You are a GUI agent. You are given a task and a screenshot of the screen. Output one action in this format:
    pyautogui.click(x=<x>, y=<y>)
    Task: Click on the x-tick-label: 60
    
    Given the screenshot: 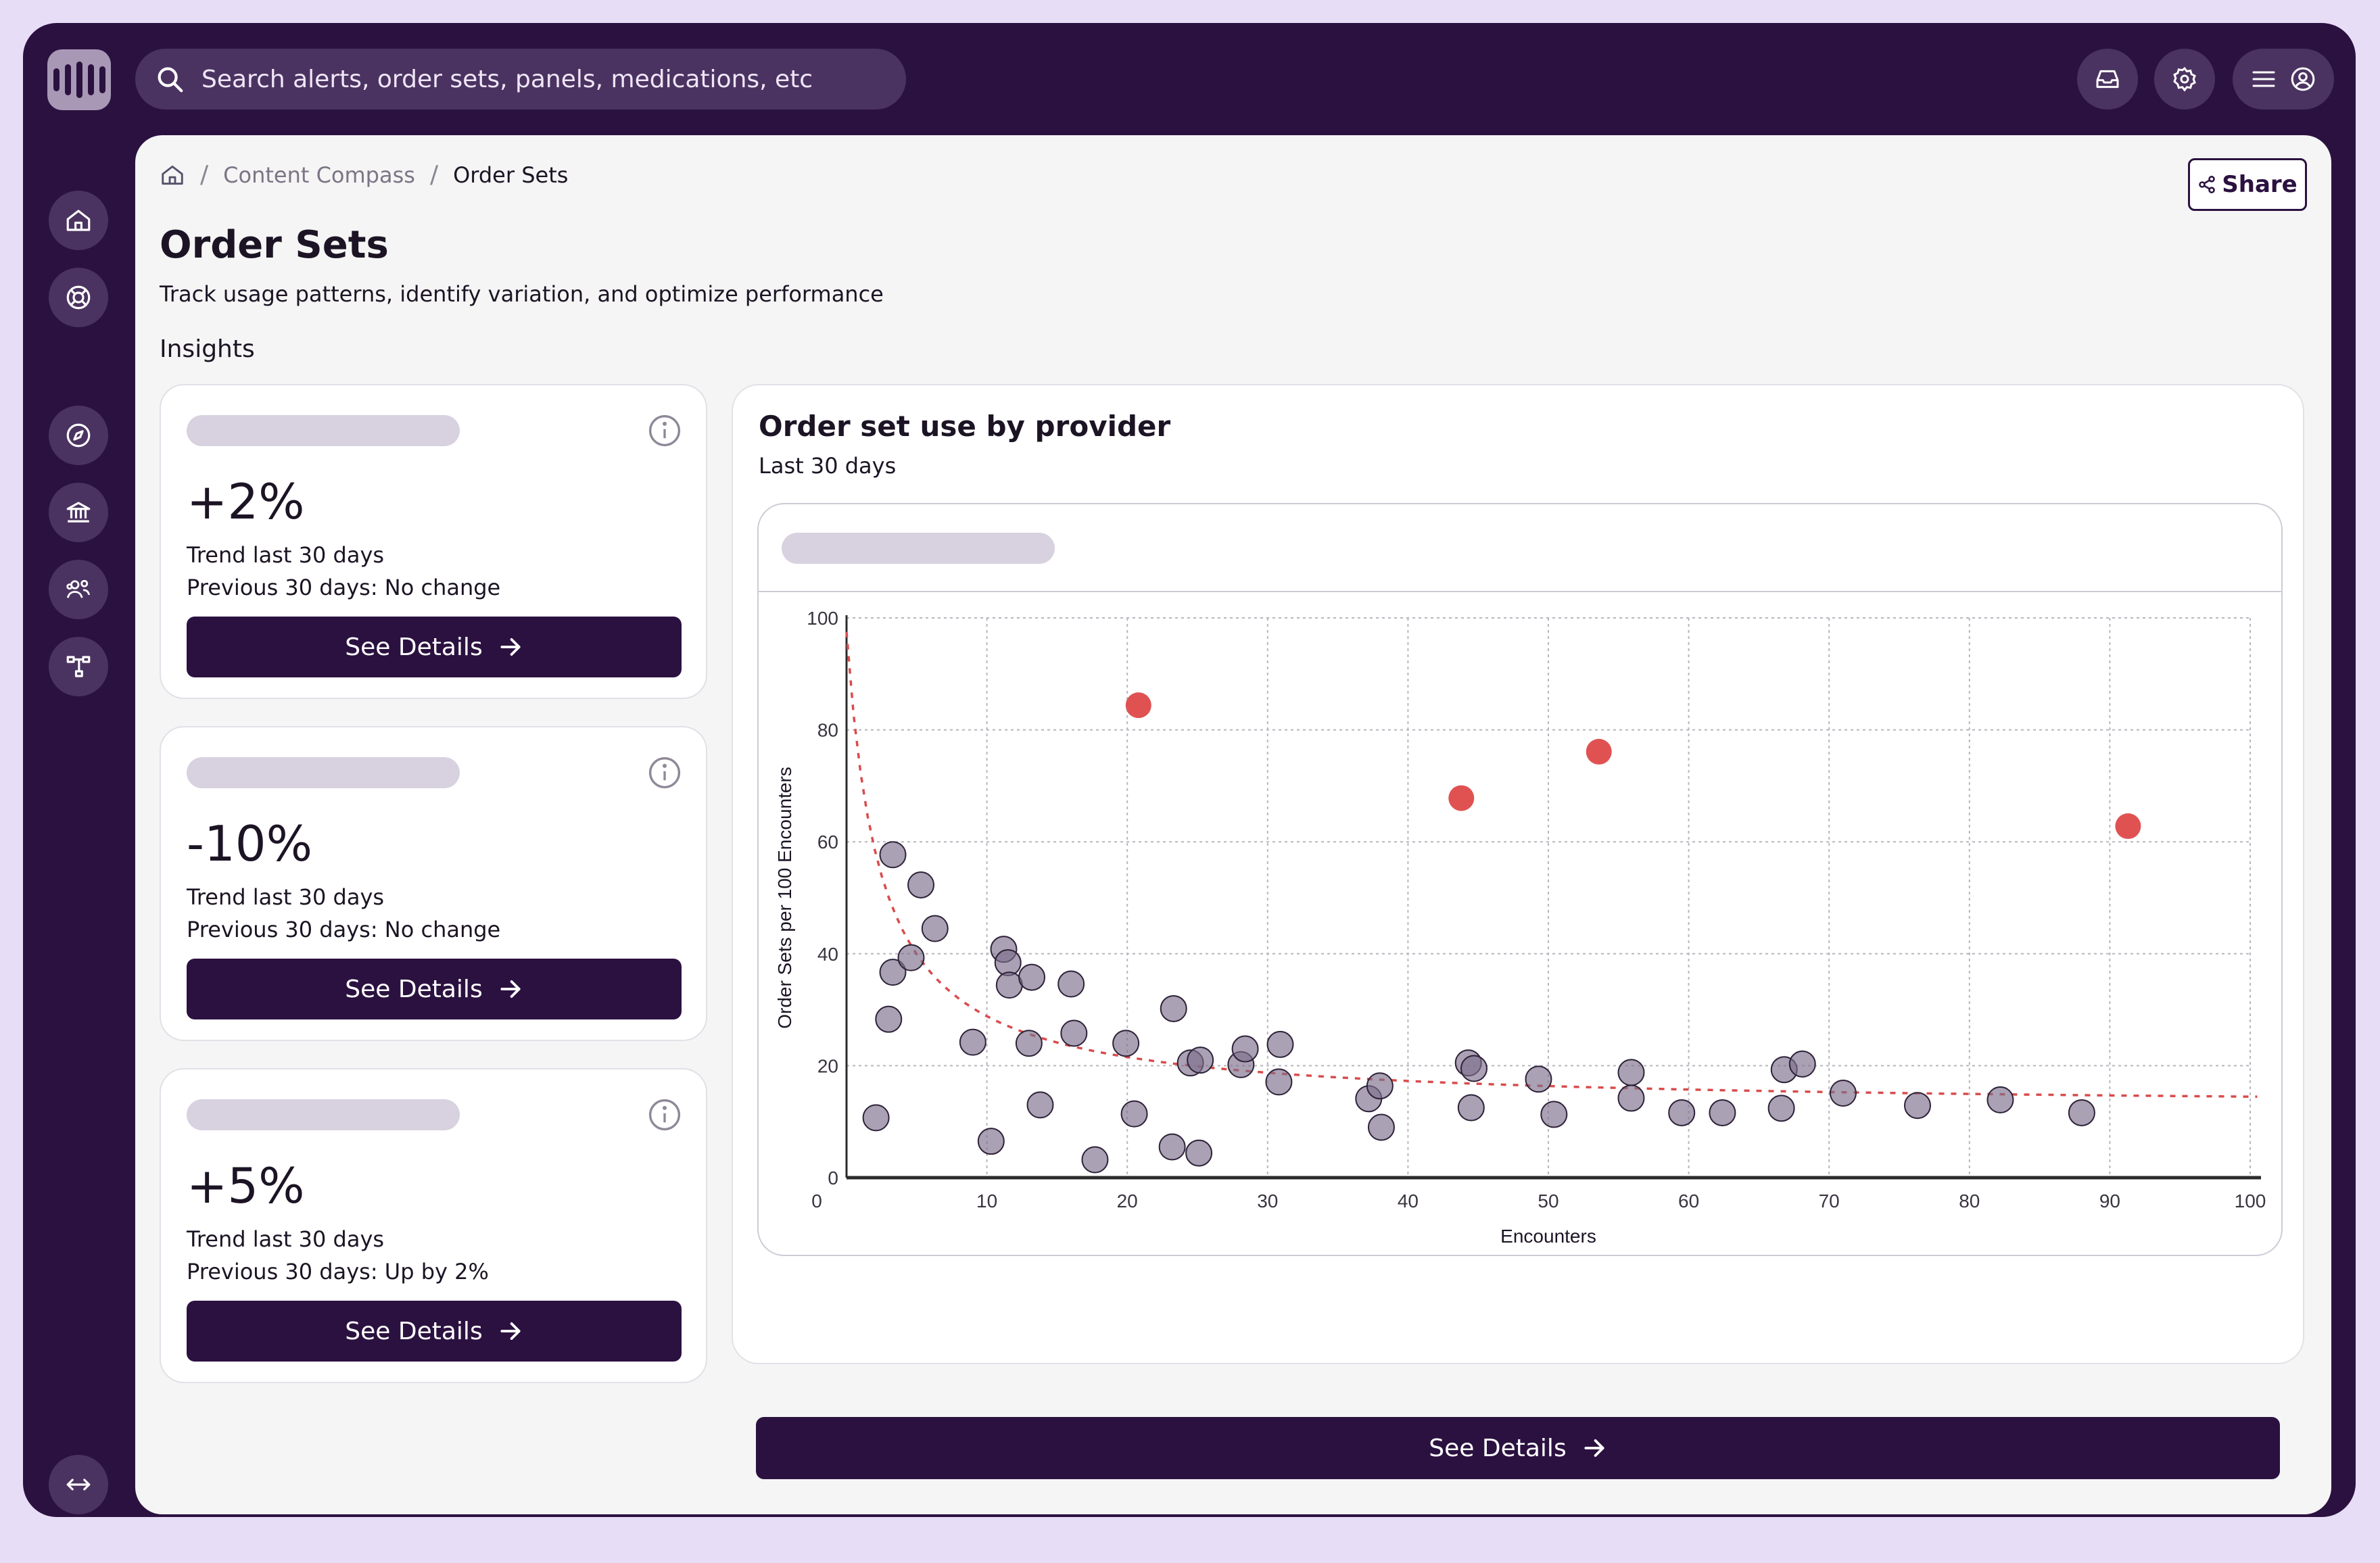 What is the action you would take?
    pyautogui.click(x=1689, y=1201)
    